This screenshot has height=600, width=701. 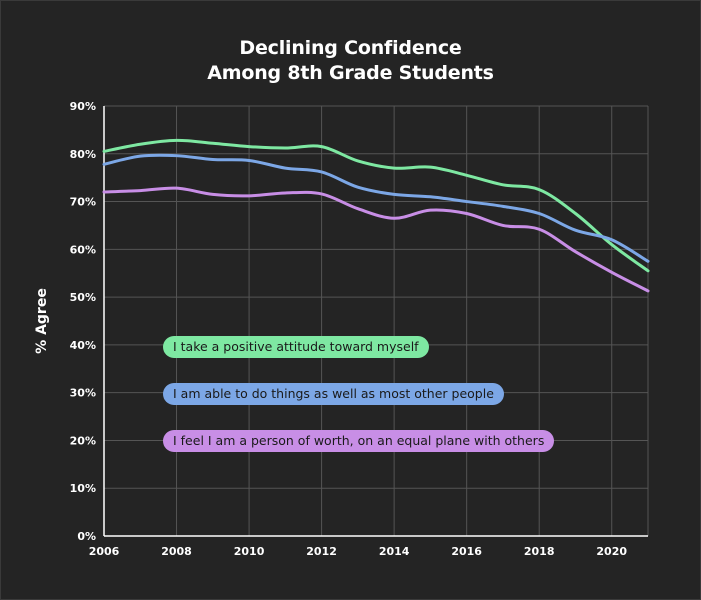 What do you see at coordinates (394, 551) in the screenshot?
I see `x-tick-label: 2014` at bounding box center [394, 551].